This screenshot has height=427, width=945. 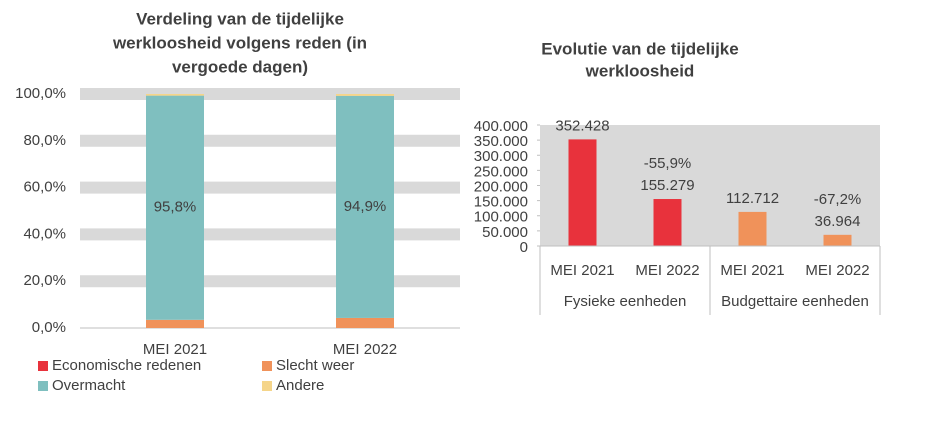 What do you see at coordinates (639, 48) in the screenshot?
I see `chart-title: Evolutie van de tijdelijke` at bounding box center [639, 48].